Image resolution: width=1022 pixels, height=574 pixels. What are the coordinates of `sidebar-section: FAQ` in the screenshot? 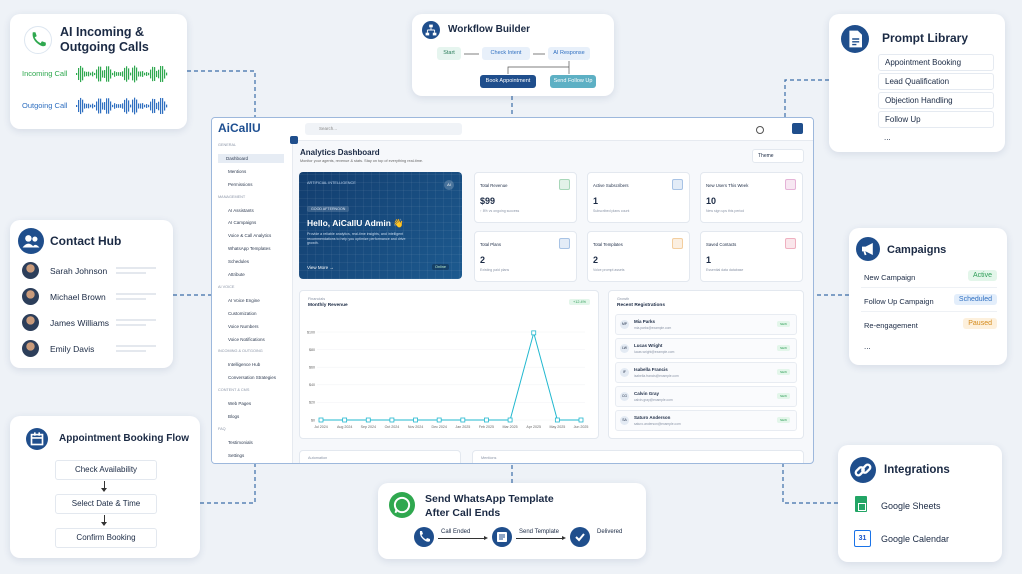 It's located at (222, 428).